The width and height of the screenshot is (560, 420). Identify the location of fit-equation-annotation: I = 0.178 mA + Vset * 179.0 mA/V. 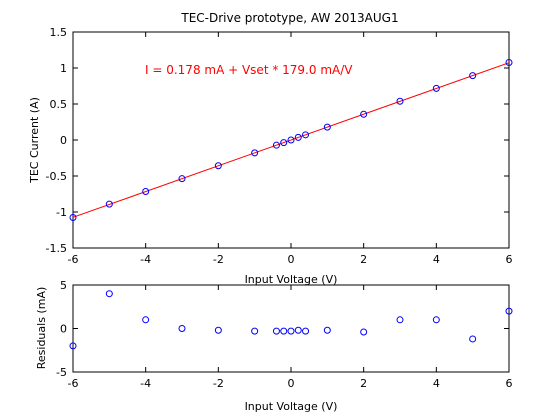
(249, 70).